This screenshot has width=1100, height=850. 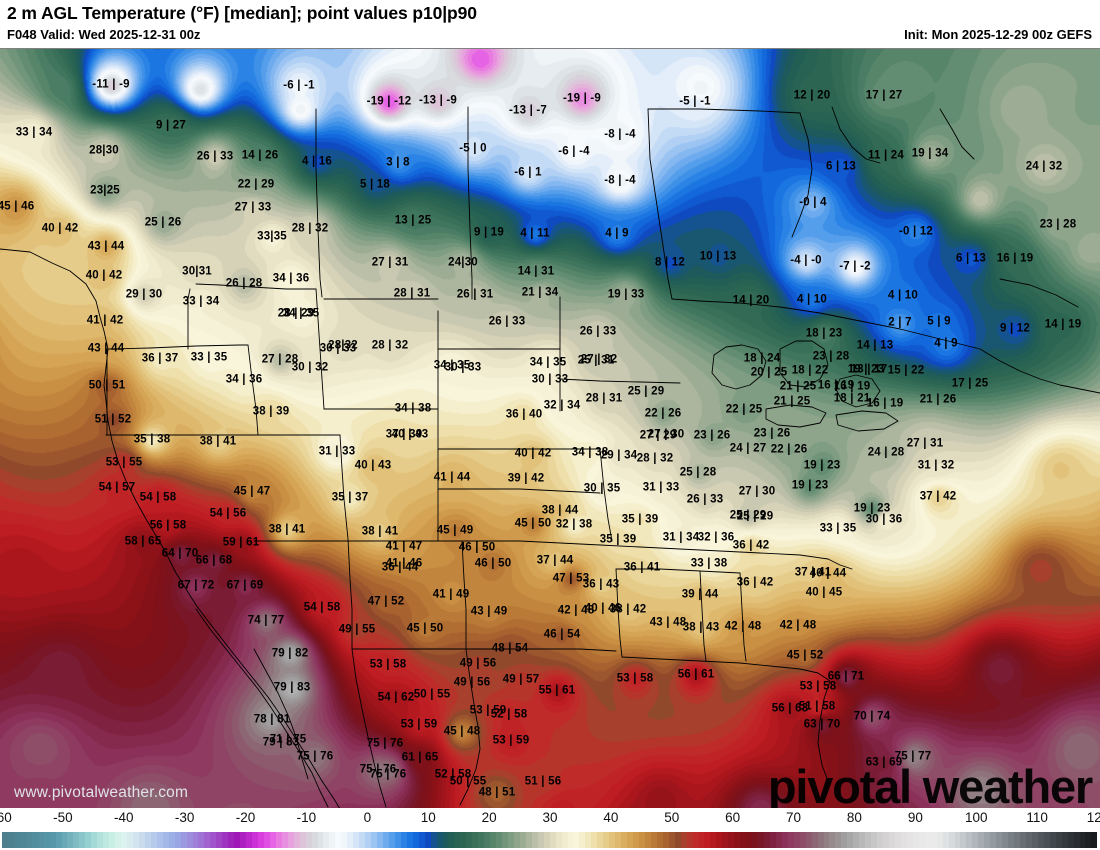 What do you see at coordinates (602, 488) in the screenshot?
I see `map-point-value: 30 | 35` at bounding box center [602, 488].